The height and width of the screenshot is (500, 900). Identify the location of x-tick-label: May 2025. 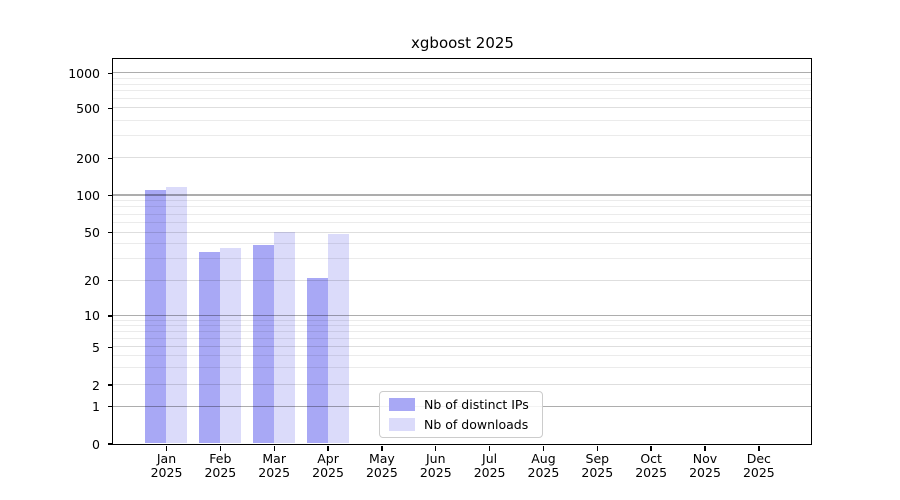
(382, 465).